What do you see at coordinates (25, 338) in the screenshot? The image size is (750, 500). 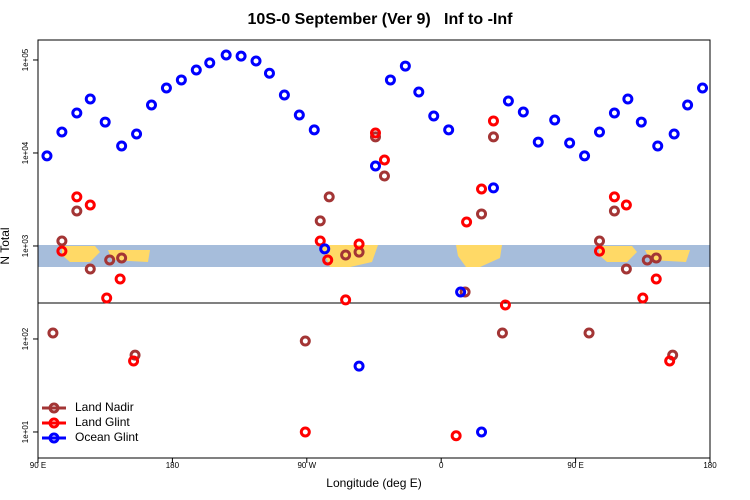 I see `y-tick-label: 1e+02` at bounding box center [25, 338].